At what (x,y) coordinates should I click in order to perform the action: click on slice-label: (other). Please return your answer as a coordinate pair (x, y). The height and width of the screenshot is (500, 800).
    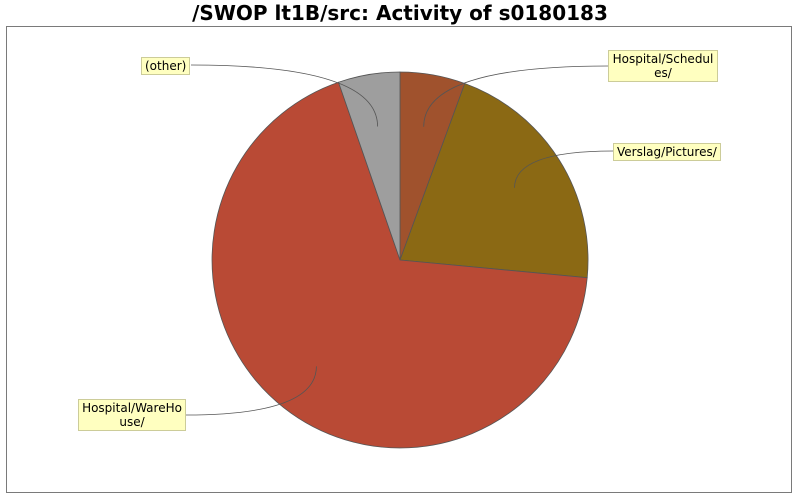
    Looking at the image, I should click on (166, 66).